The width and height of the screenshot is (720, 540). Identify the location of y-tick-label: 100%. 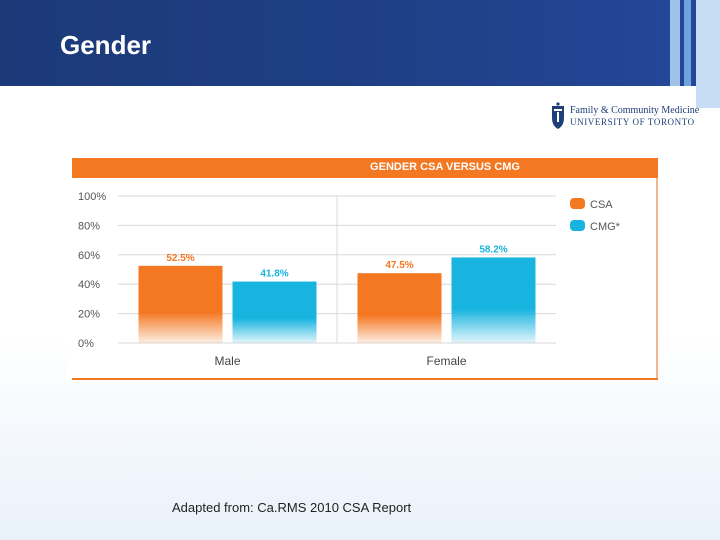
(92, 197).